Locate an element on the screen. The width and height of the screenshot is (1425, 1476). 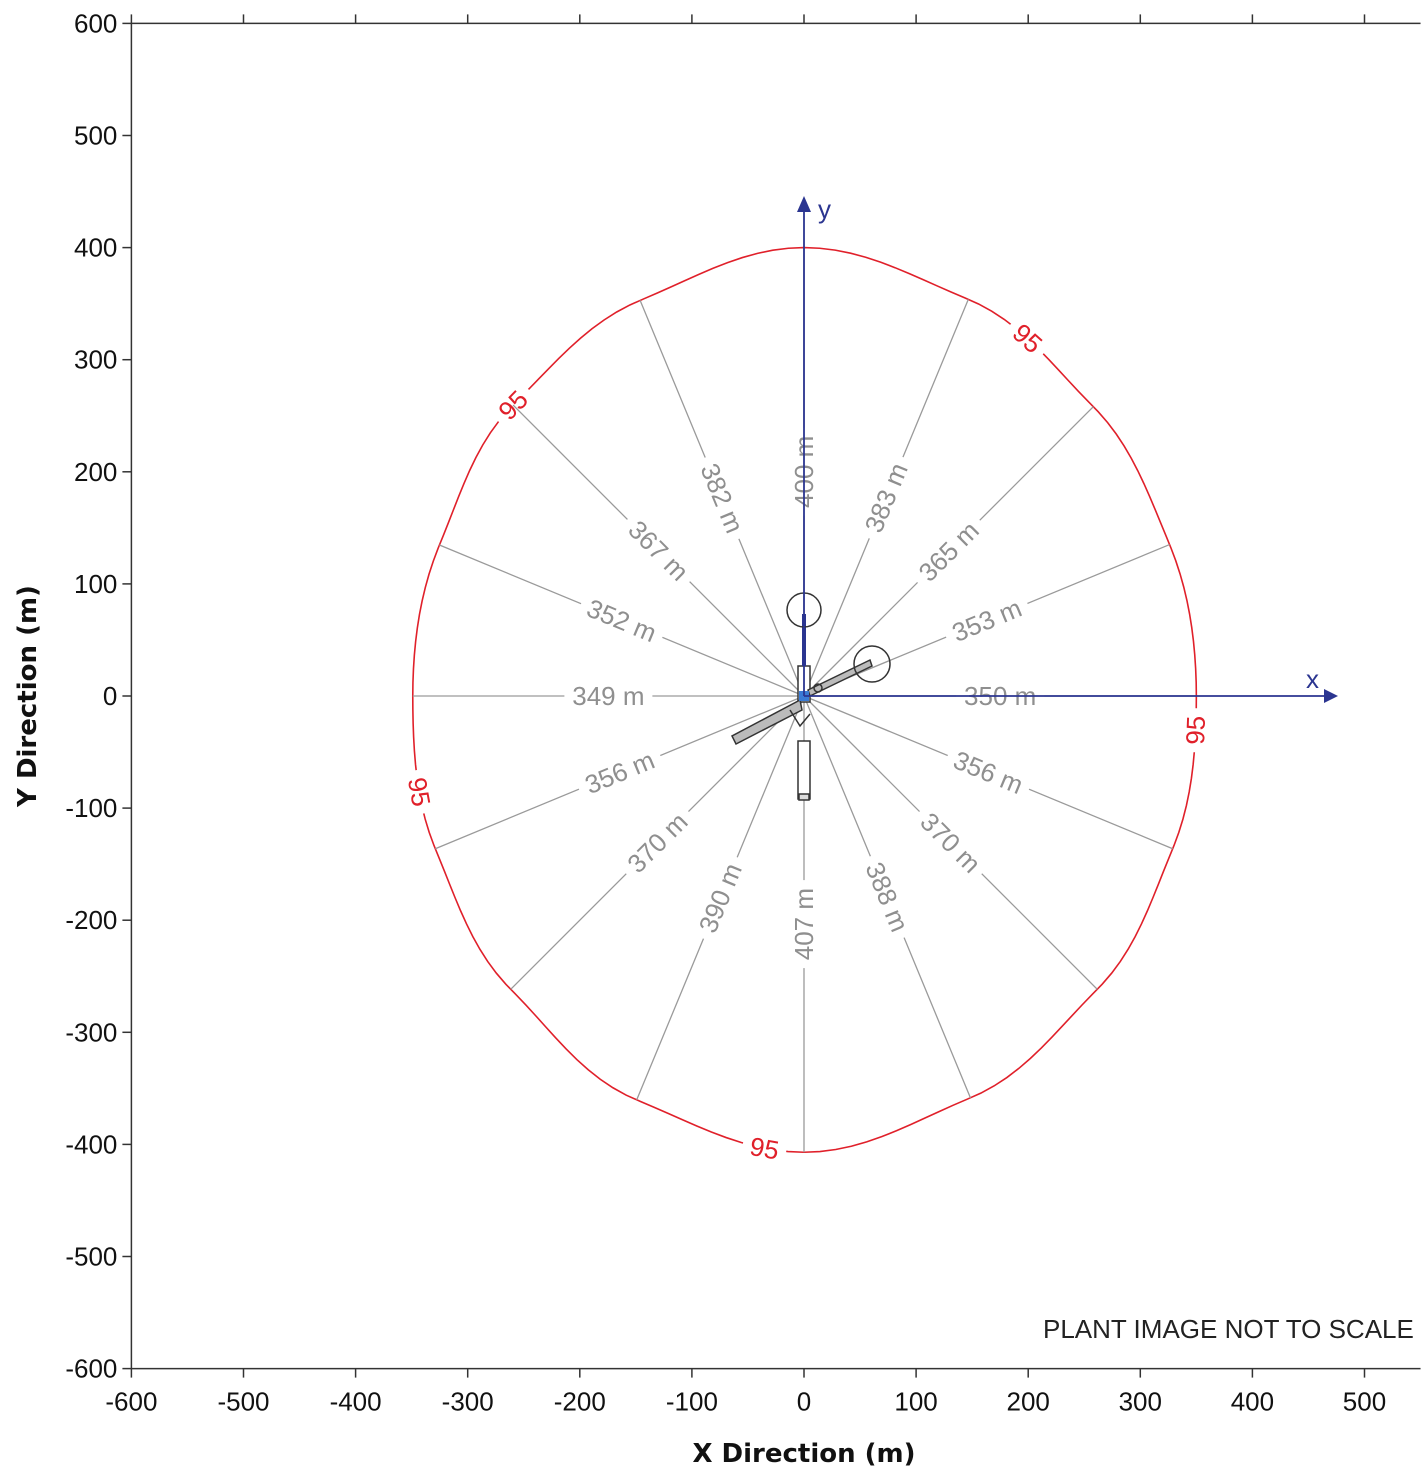
radial-label: 353 m is located at coordinates (987, 620).